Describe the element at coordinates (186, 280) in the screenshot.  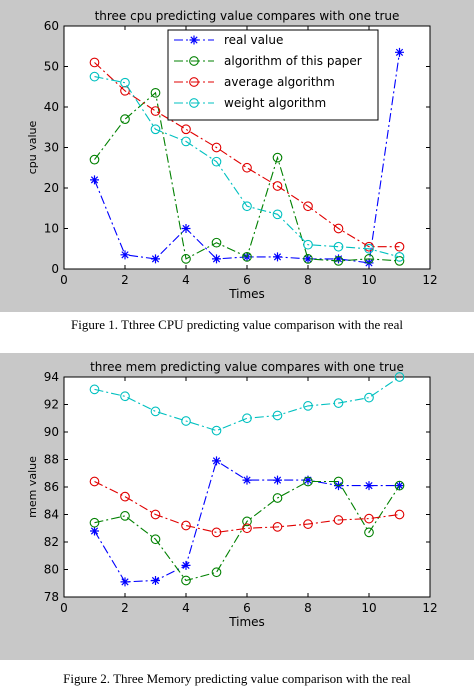
I see `cpu-x-tick-label: 4` at that location.